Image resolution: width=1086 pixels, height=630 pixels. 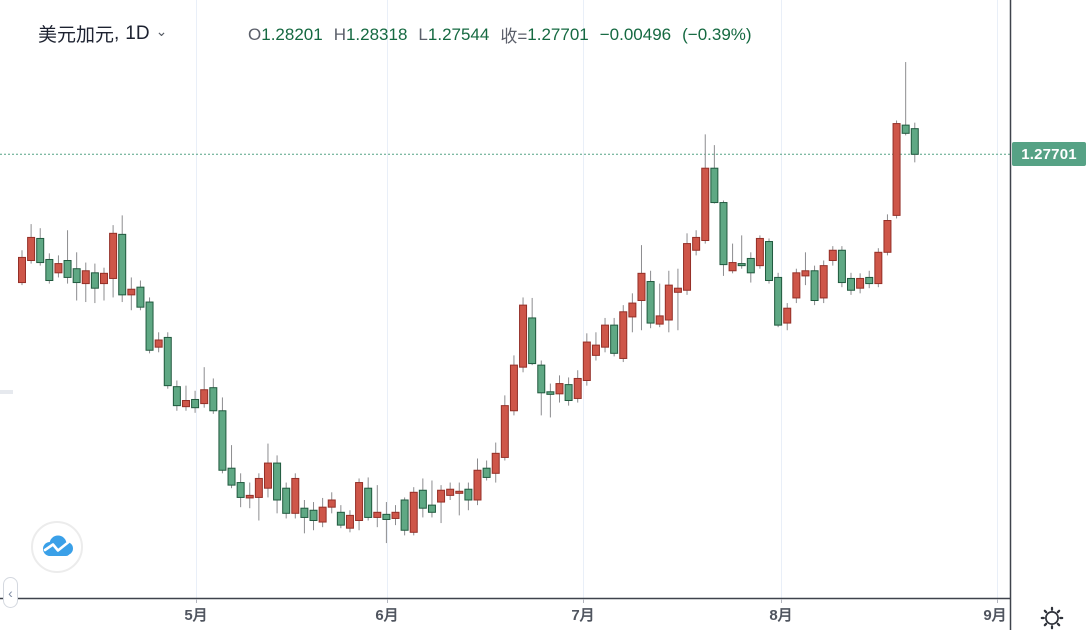 What do you see at coordinates (339, 34) in the screenshot?
I see `high-label: H` at bounding box center [339, 34].